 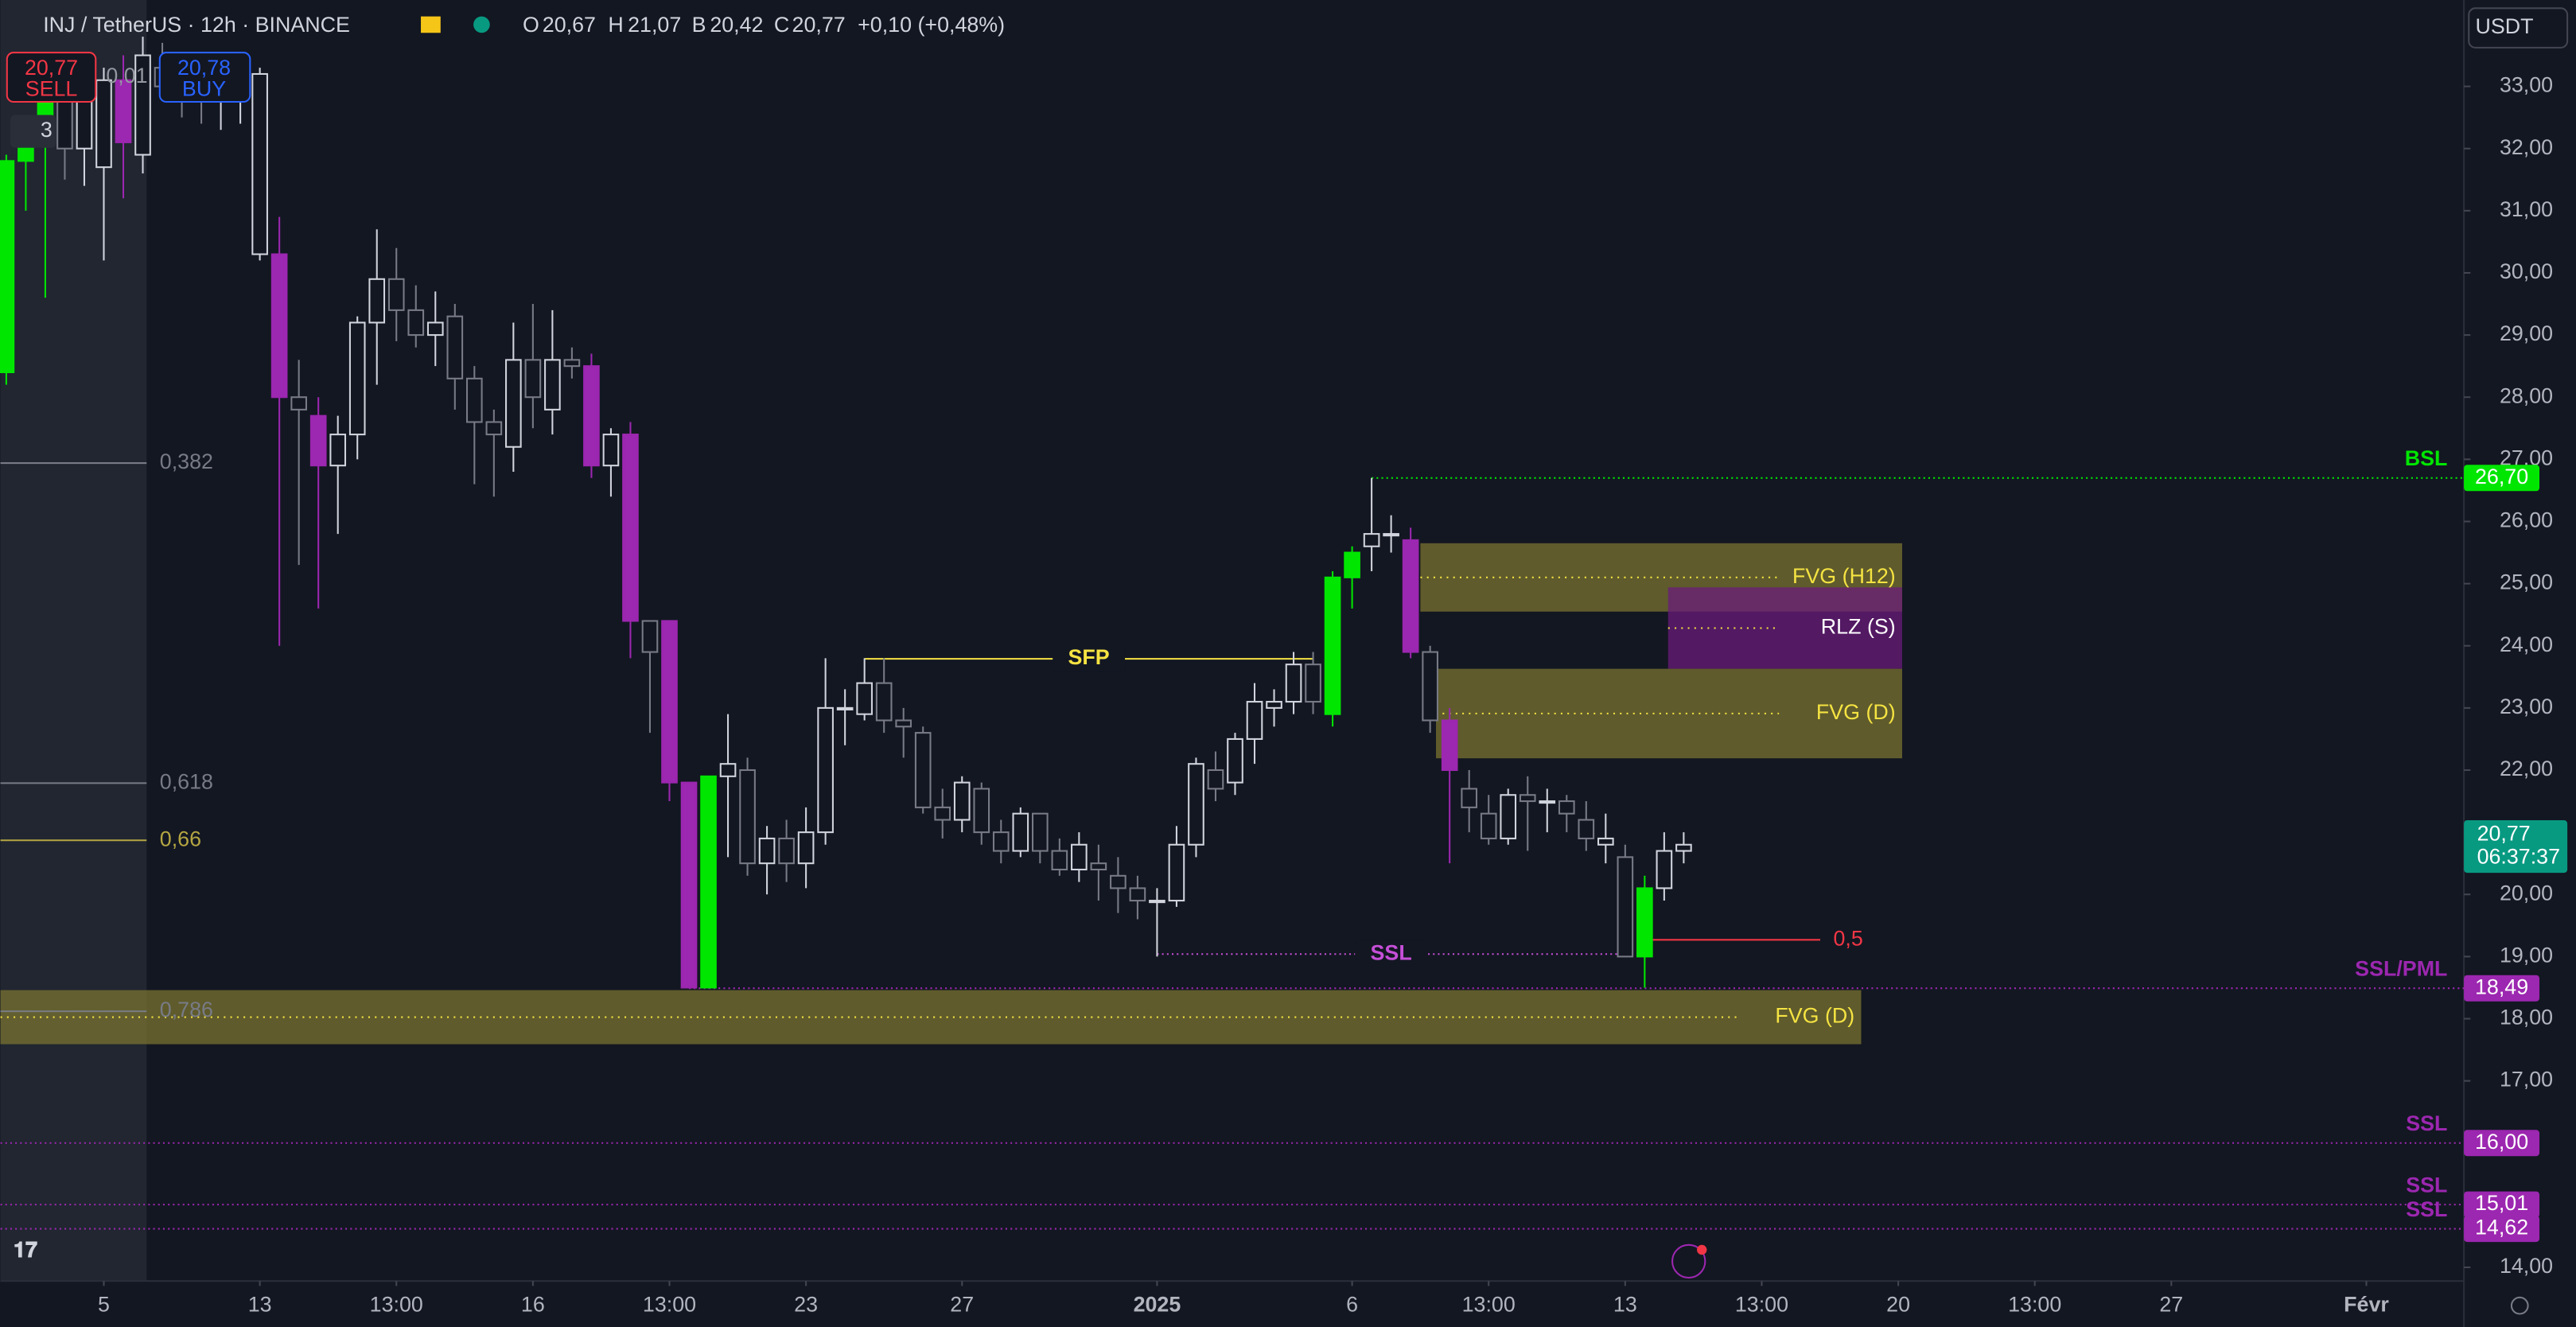 I want to click on buy-label: BUY, so click(x=204, y=89).